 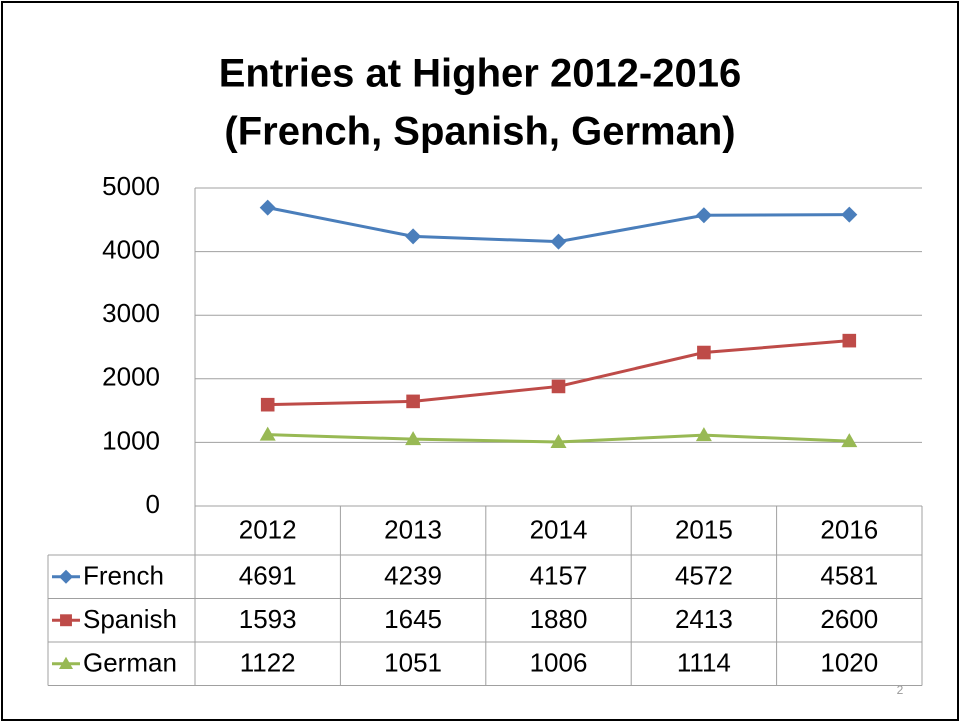 I want to click on x-tick-label: 2014, so click(x=559, y=529).